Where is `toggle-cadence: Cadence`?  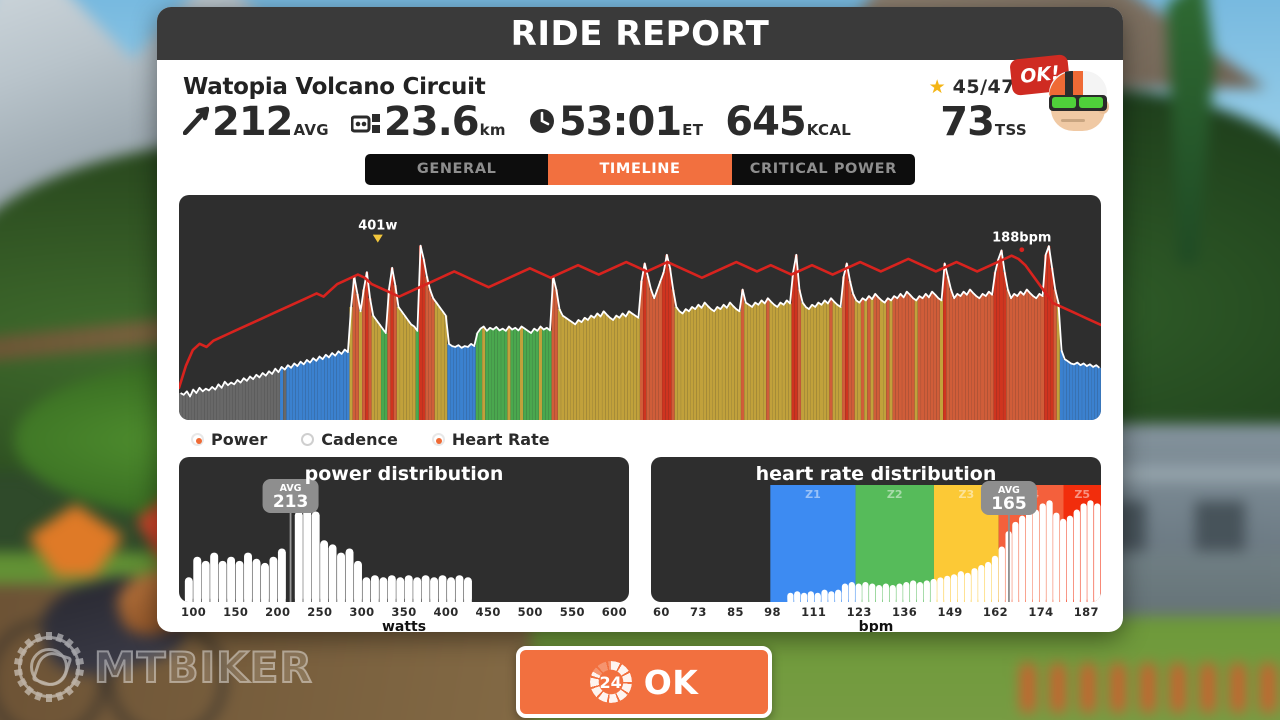
toggle-cadence: Cadence is located at coordinates (349, 439).